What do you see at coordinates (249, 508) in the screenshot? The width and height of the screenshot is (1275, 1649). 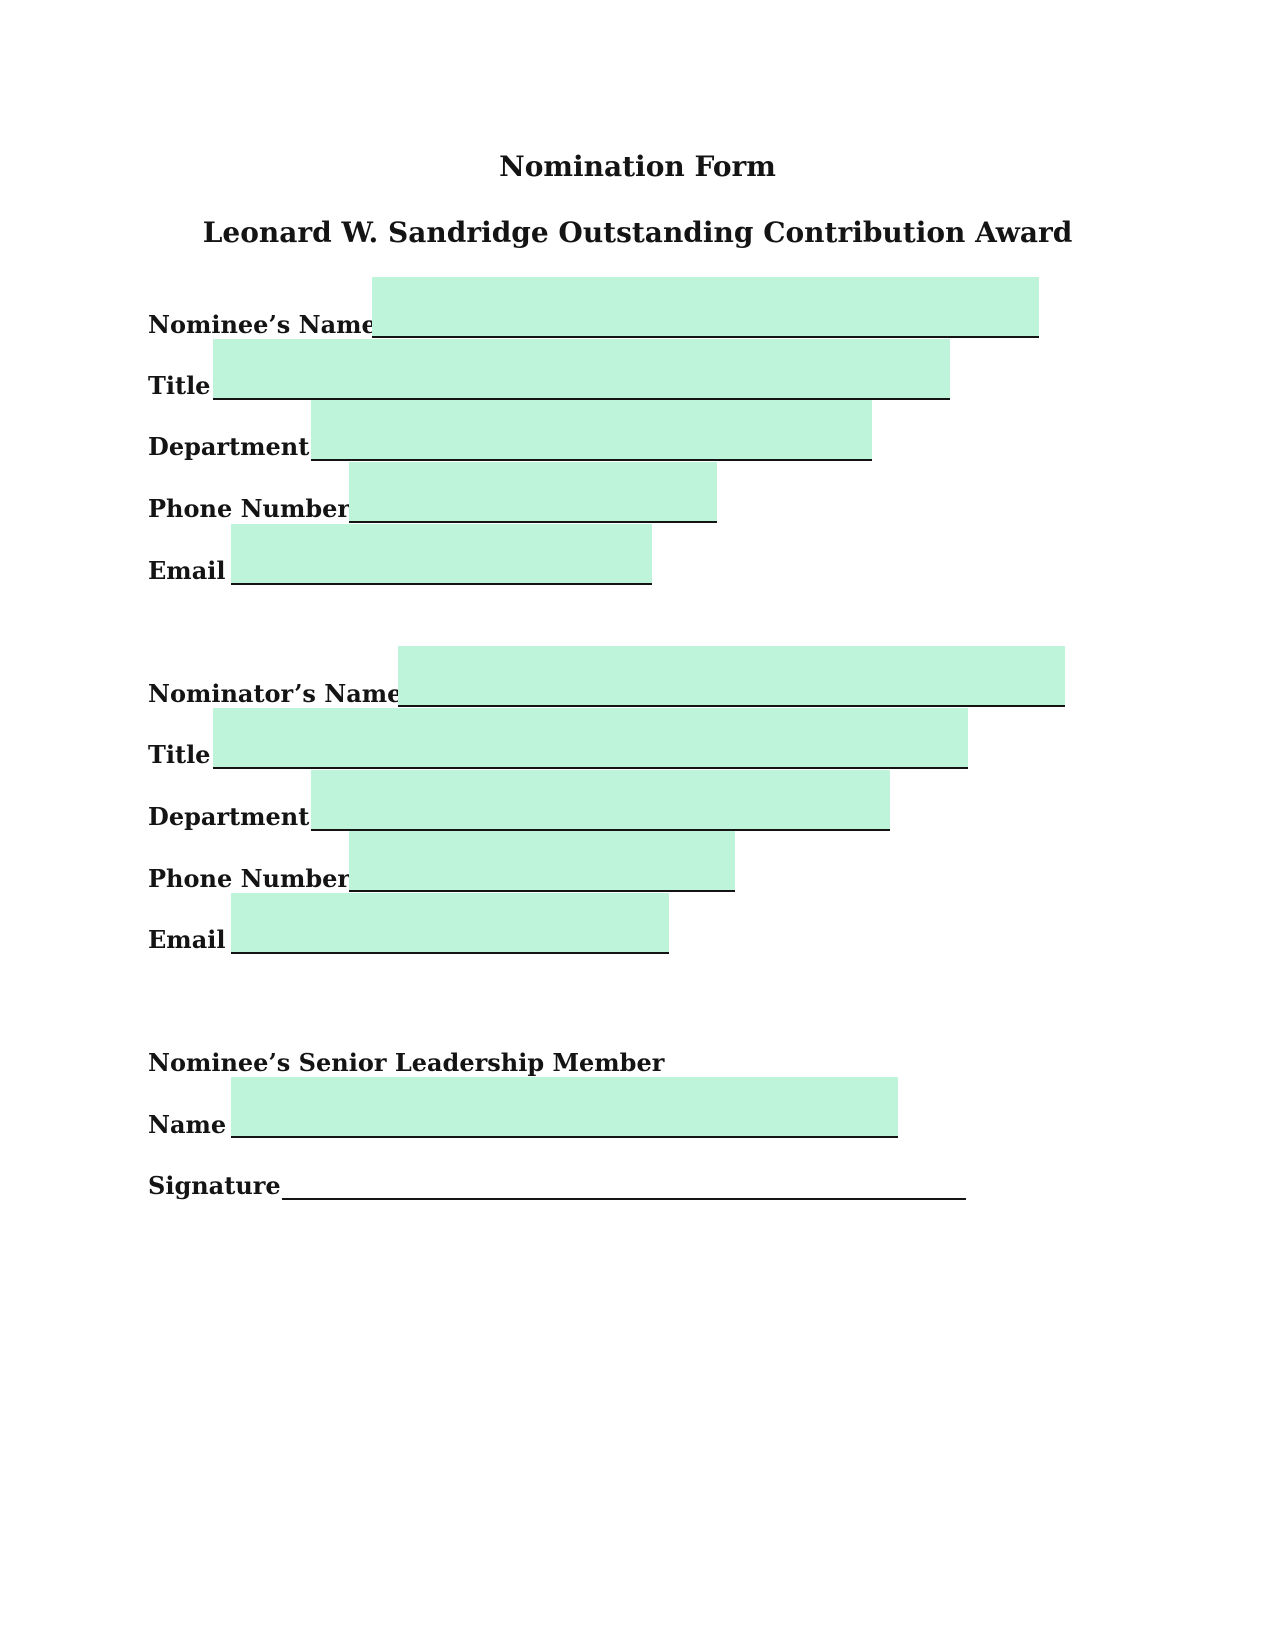 I see `nominee-phone-label: Phone Number` at bounding box center [249, 508].